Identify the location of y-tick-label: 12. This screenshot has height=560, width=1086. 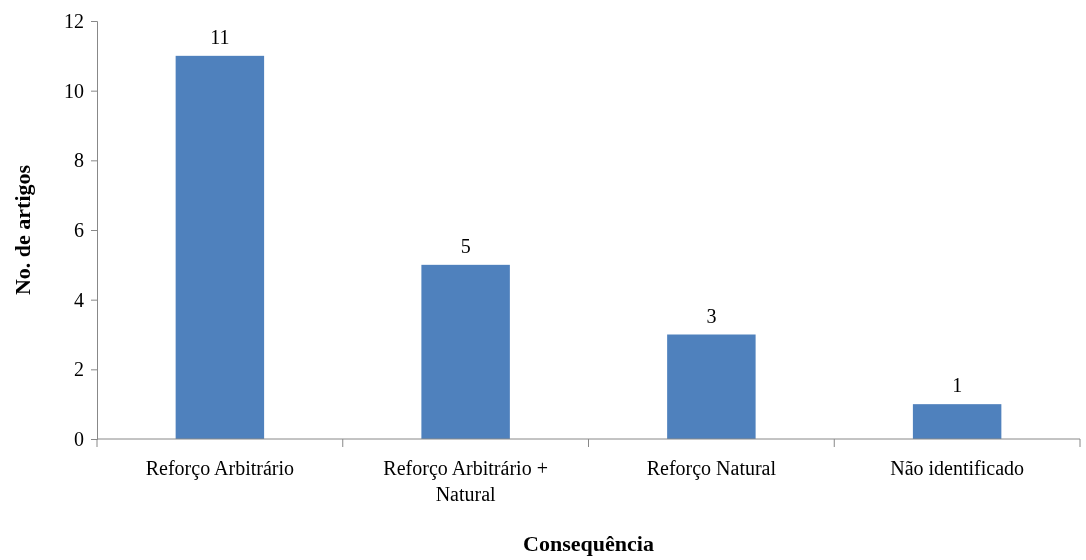
(74, 20).